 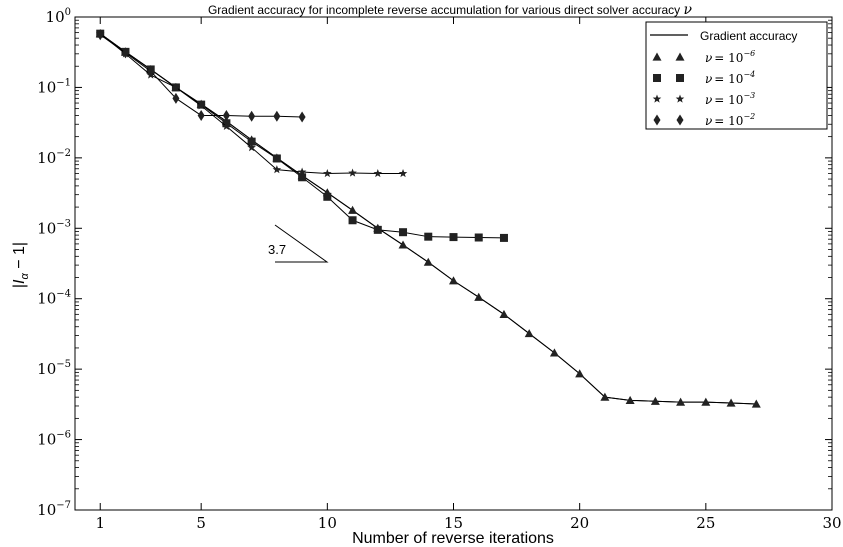 What do you see at coordinates (54, 368) in the screenshot?
I see `y-tick-label: 10⁻⁵` at bounding box center [54, 368].